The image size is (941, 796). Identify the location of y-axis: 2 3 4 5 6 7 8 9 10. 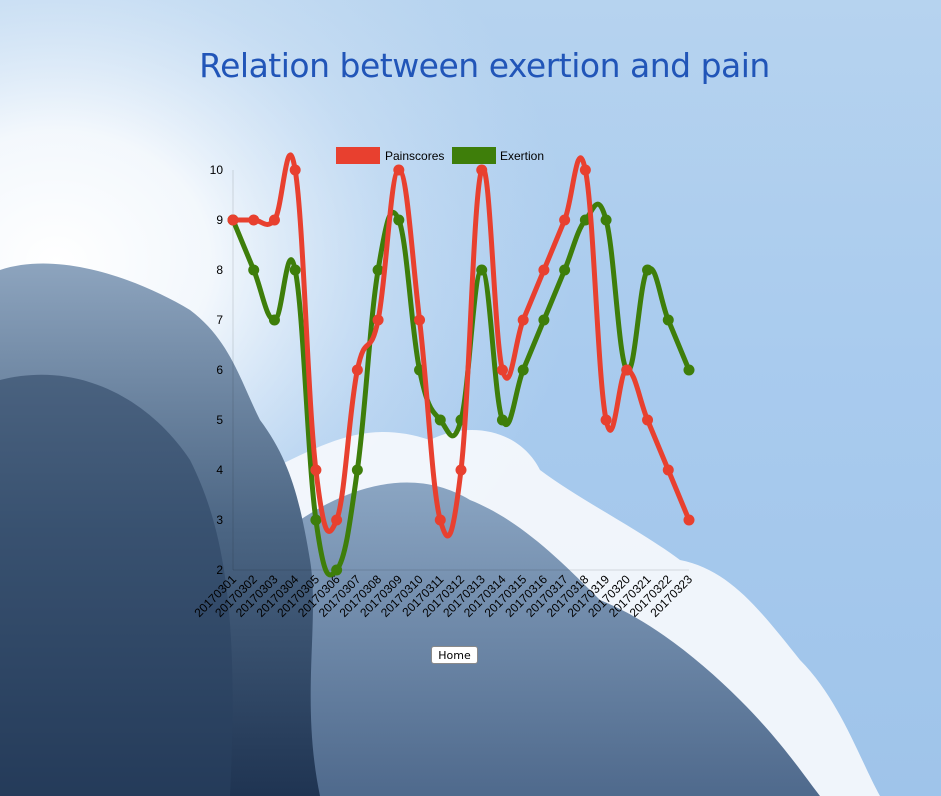
(222, 370).